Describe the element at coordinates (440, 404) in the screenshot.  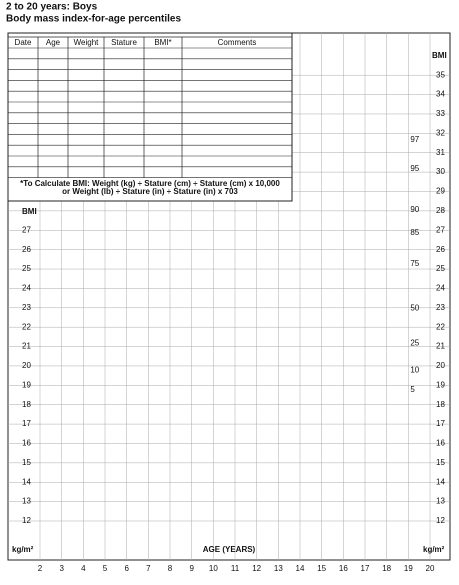
I see `y-tick-label-right: 18` at that location.